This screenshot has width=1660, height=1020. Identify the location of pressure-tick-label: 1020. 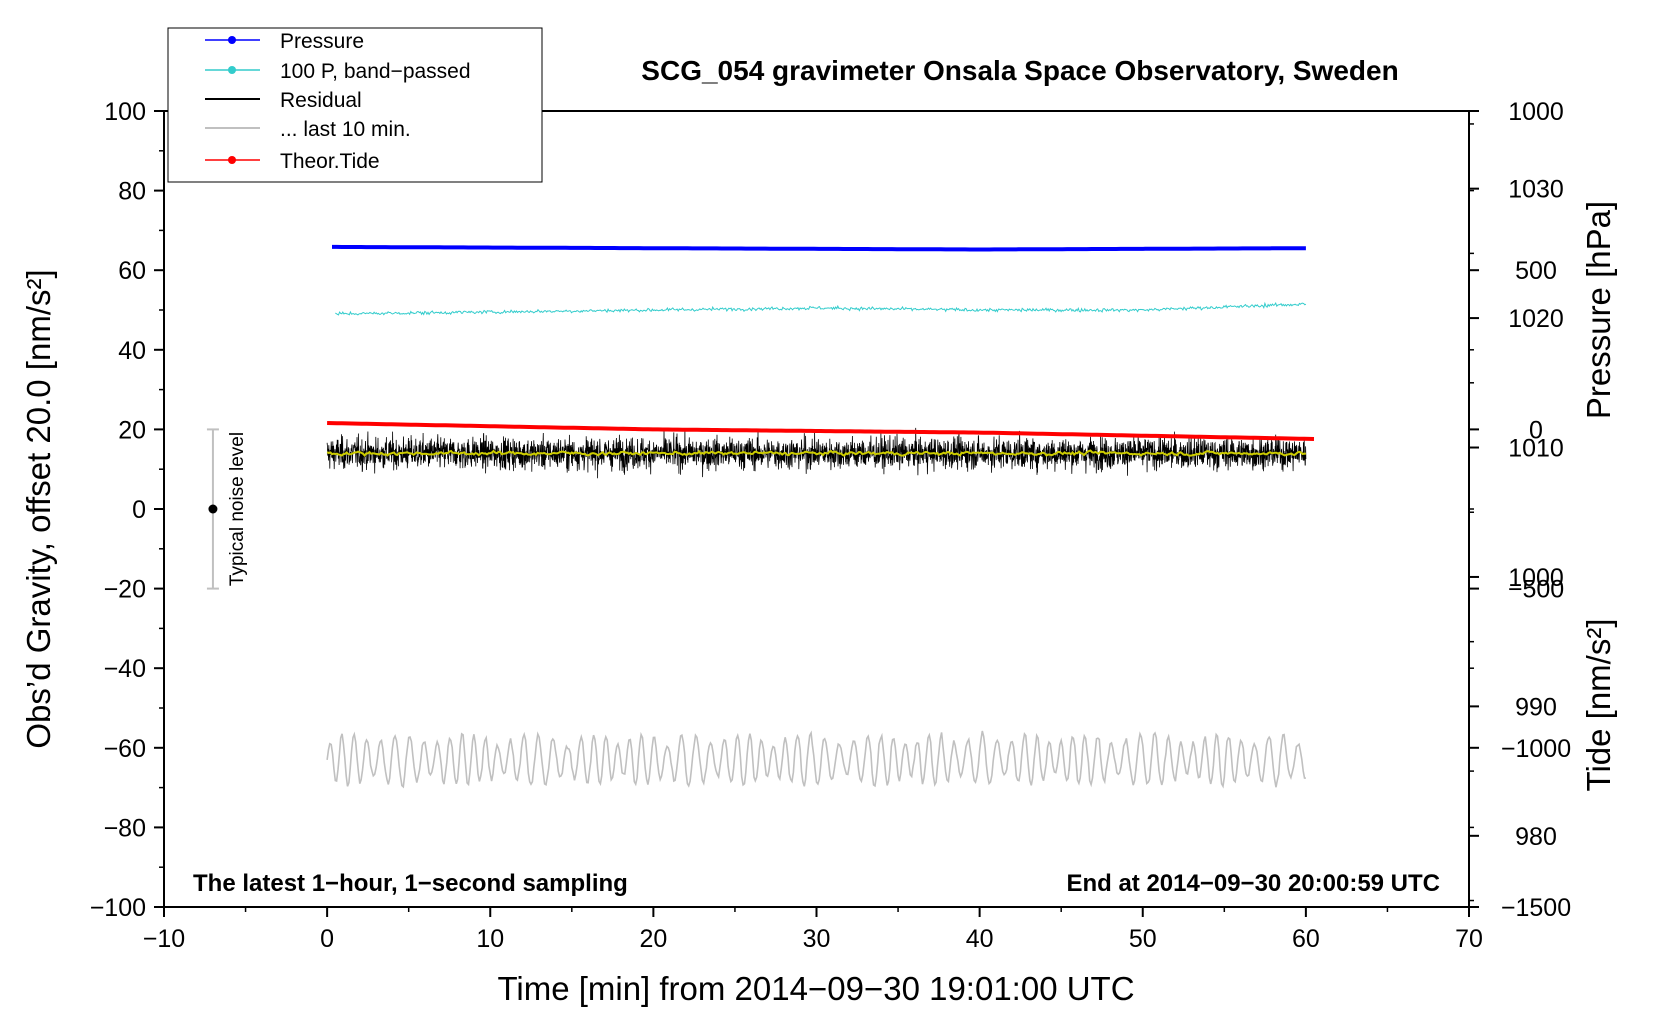
(1536, 319).